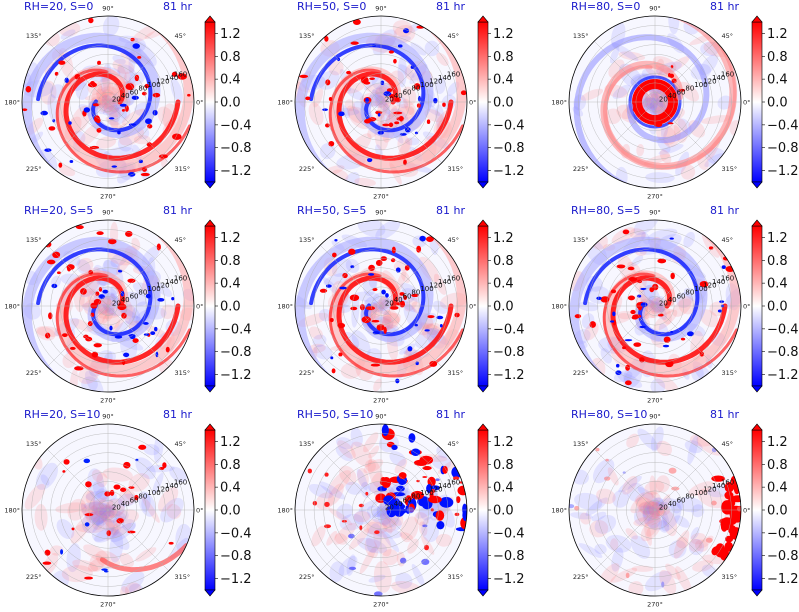  Describe the element at coordinates (58, 6) in the screenshot. I see `panel-title-left: RH=20, S=0` at that location.